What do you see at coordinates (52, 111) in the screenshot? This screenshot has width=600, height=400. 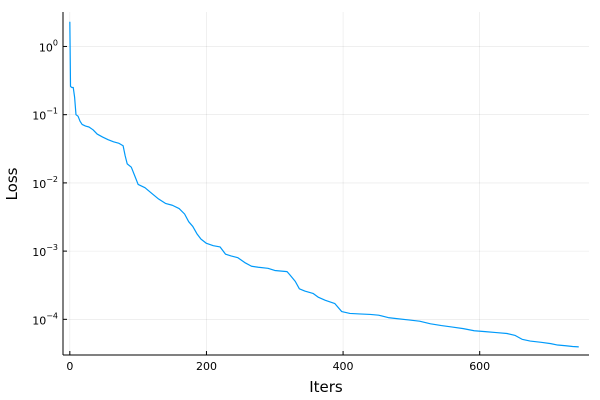 I see `y-tick-exponent: −1` at bounding box center [52, 111].